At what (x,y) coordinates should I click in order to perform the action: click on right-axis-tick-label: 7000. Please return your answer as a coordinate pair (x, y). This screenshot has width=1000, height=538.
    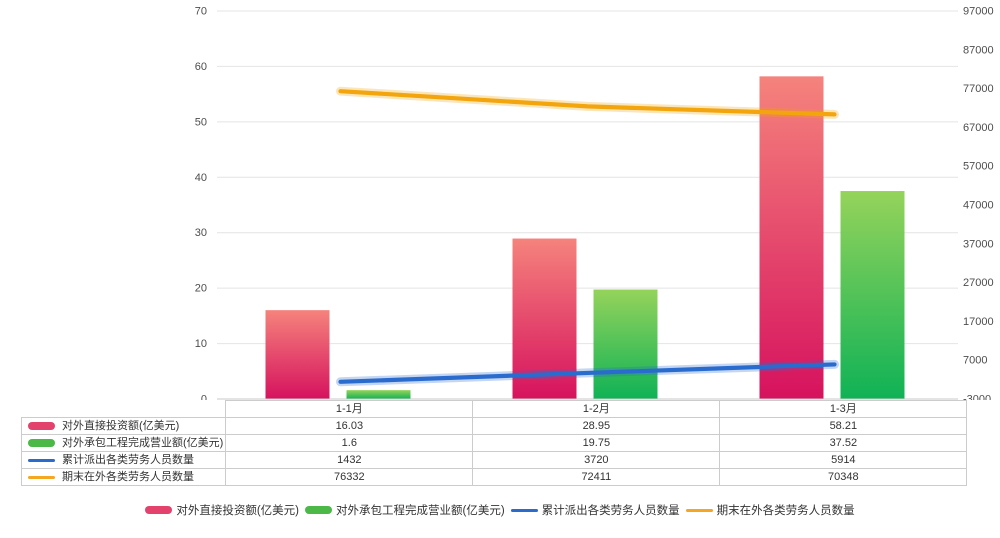
    Looking at the image, I should click on (975, 361).